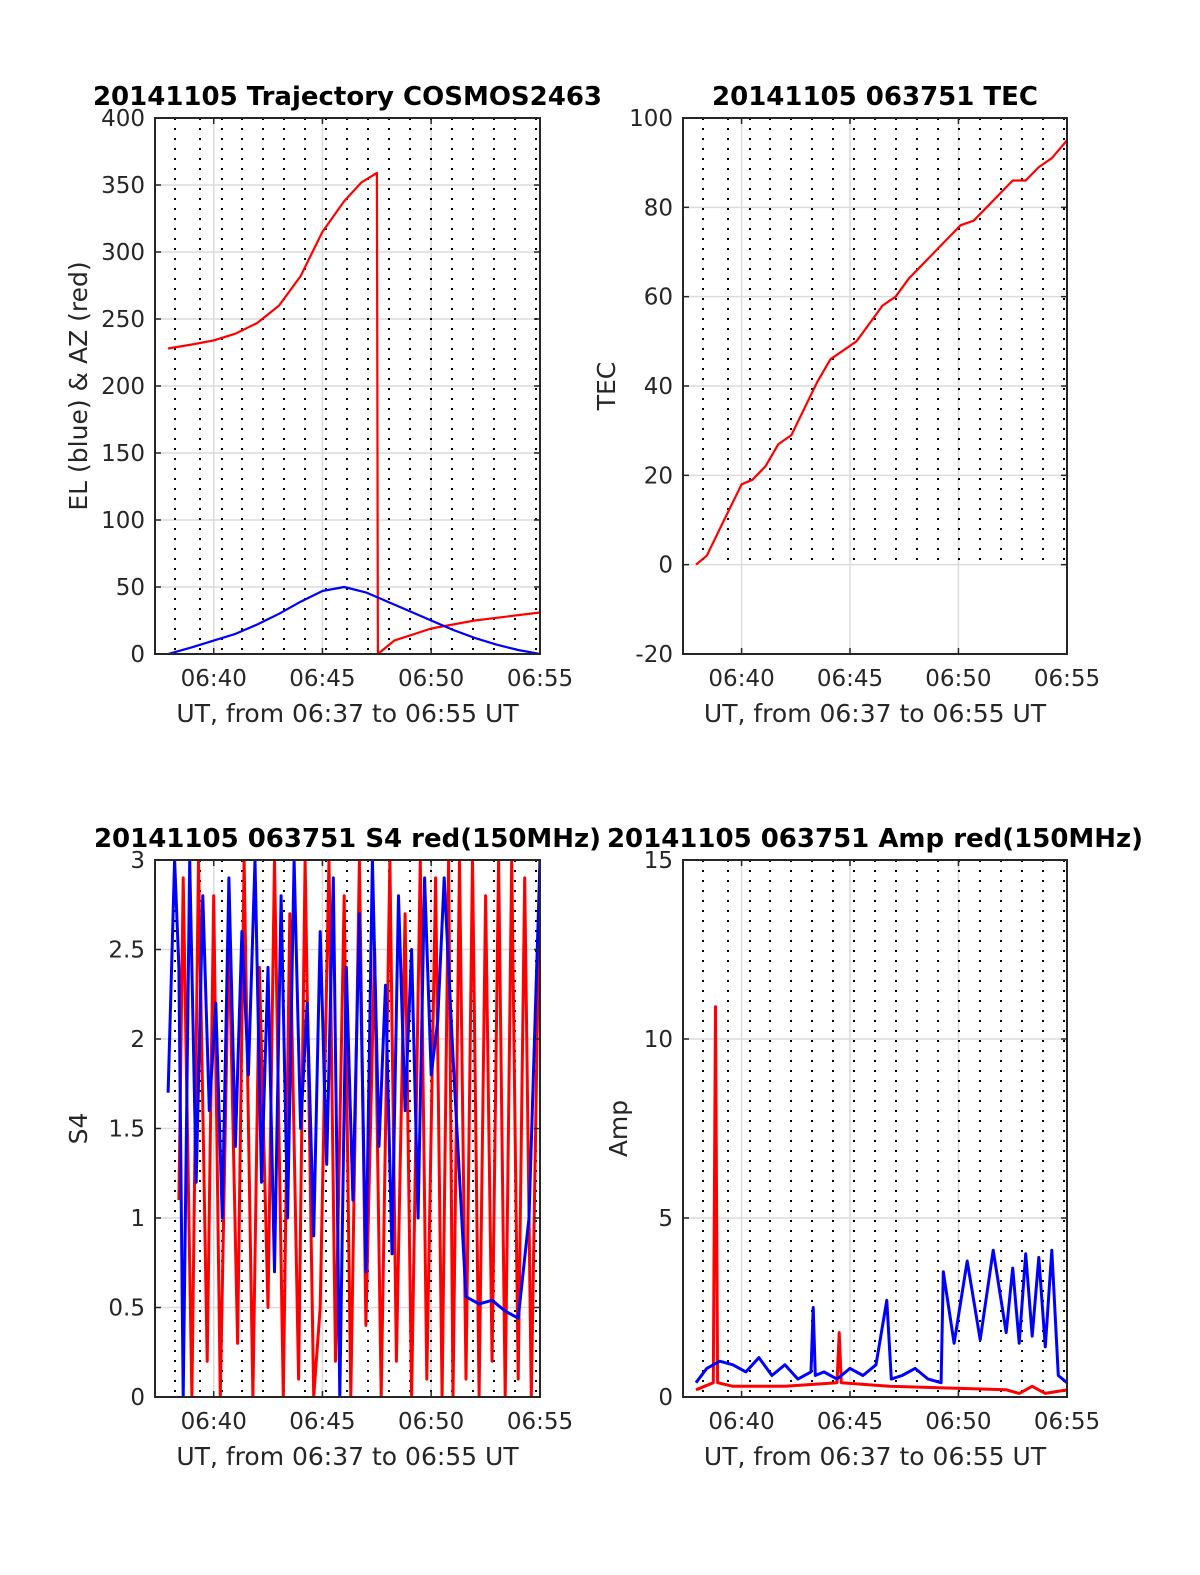 The width and height of the screenshot is (1200, 1575). I want to click on y-axis-label: EL (blue) & AZ (red), so click(78, 385).